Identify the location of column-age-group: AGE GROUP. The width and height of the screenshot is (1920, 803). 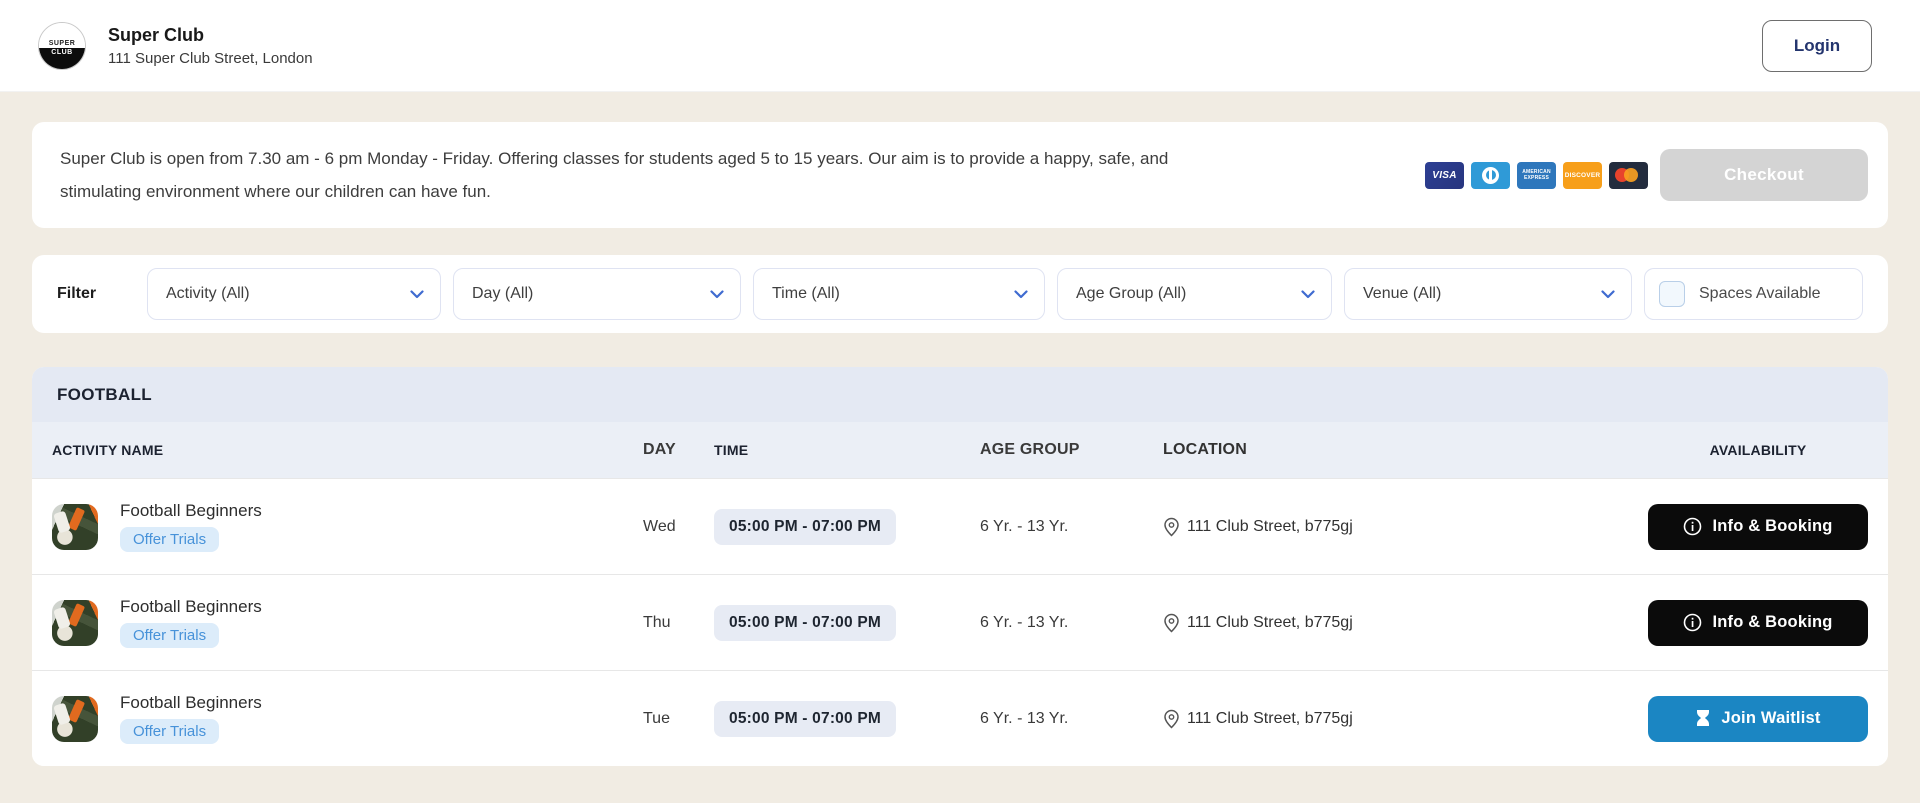
(1030, 449).